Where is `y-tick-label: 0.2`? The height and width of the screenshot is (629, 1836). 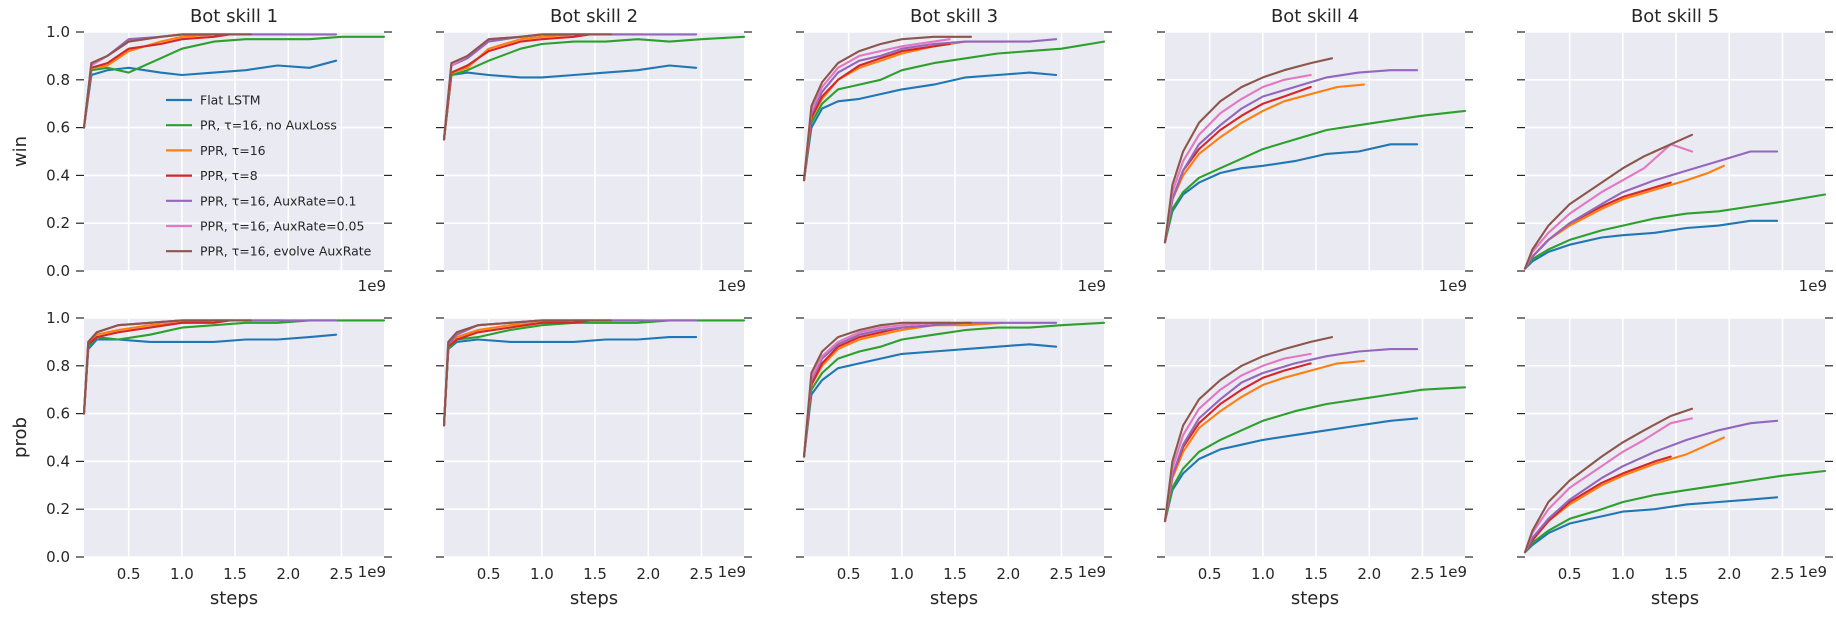 y-tick-label: 0.2 is located at coordinates (58, 509).